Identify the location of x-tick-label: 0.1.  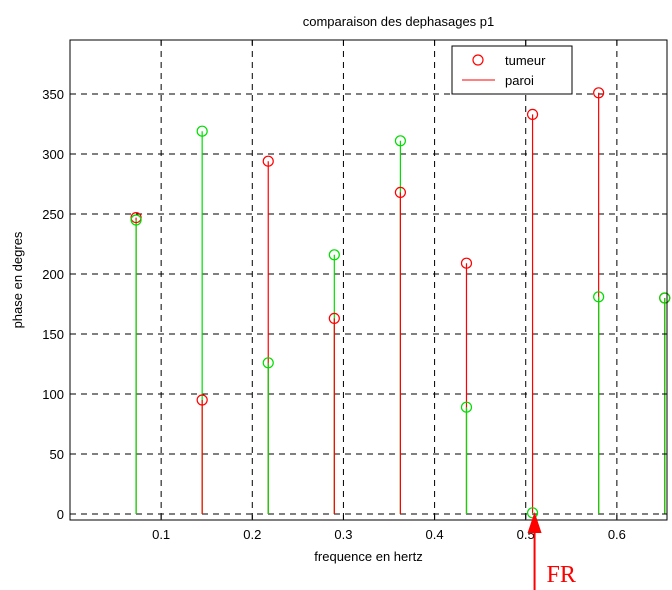
(161, 534).